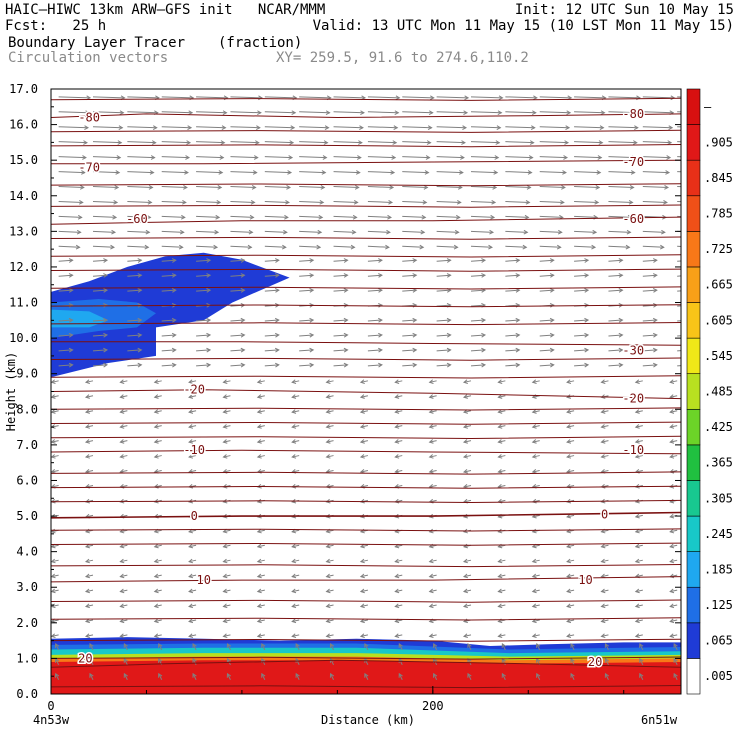 The height and width of the screenshot is (740, 740). I want to click on isotherm-label: 10, so click(585, 580).